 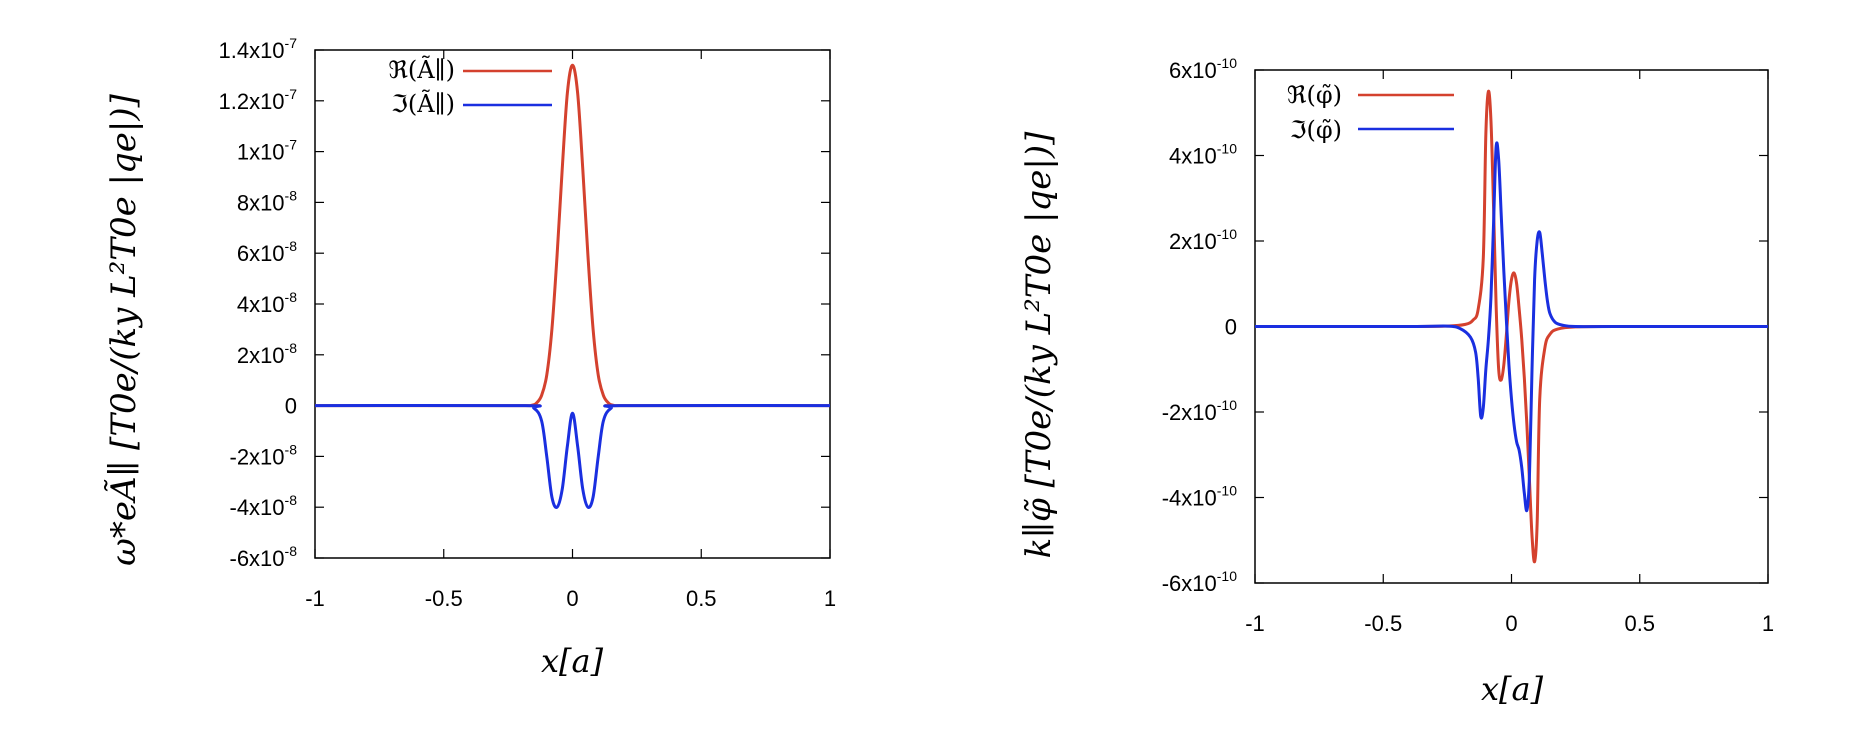 I want to click on y-tick-label: 1x10⁻⁷, so click(x=267, y=151).